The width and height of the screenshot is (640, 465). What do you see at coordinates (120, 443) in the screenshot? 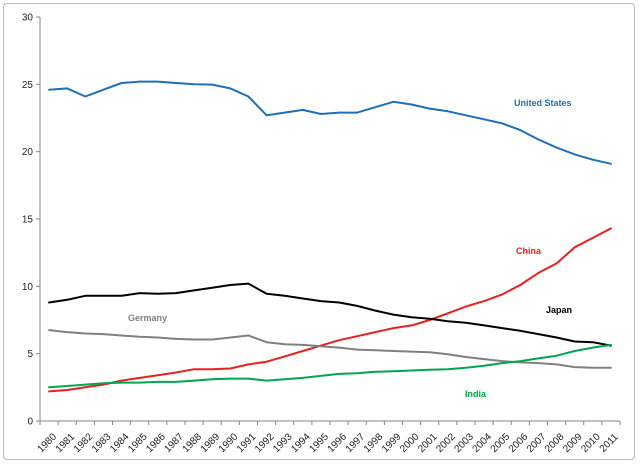
I see `x-tick-label: 1984` at bounding box center [120, 443].